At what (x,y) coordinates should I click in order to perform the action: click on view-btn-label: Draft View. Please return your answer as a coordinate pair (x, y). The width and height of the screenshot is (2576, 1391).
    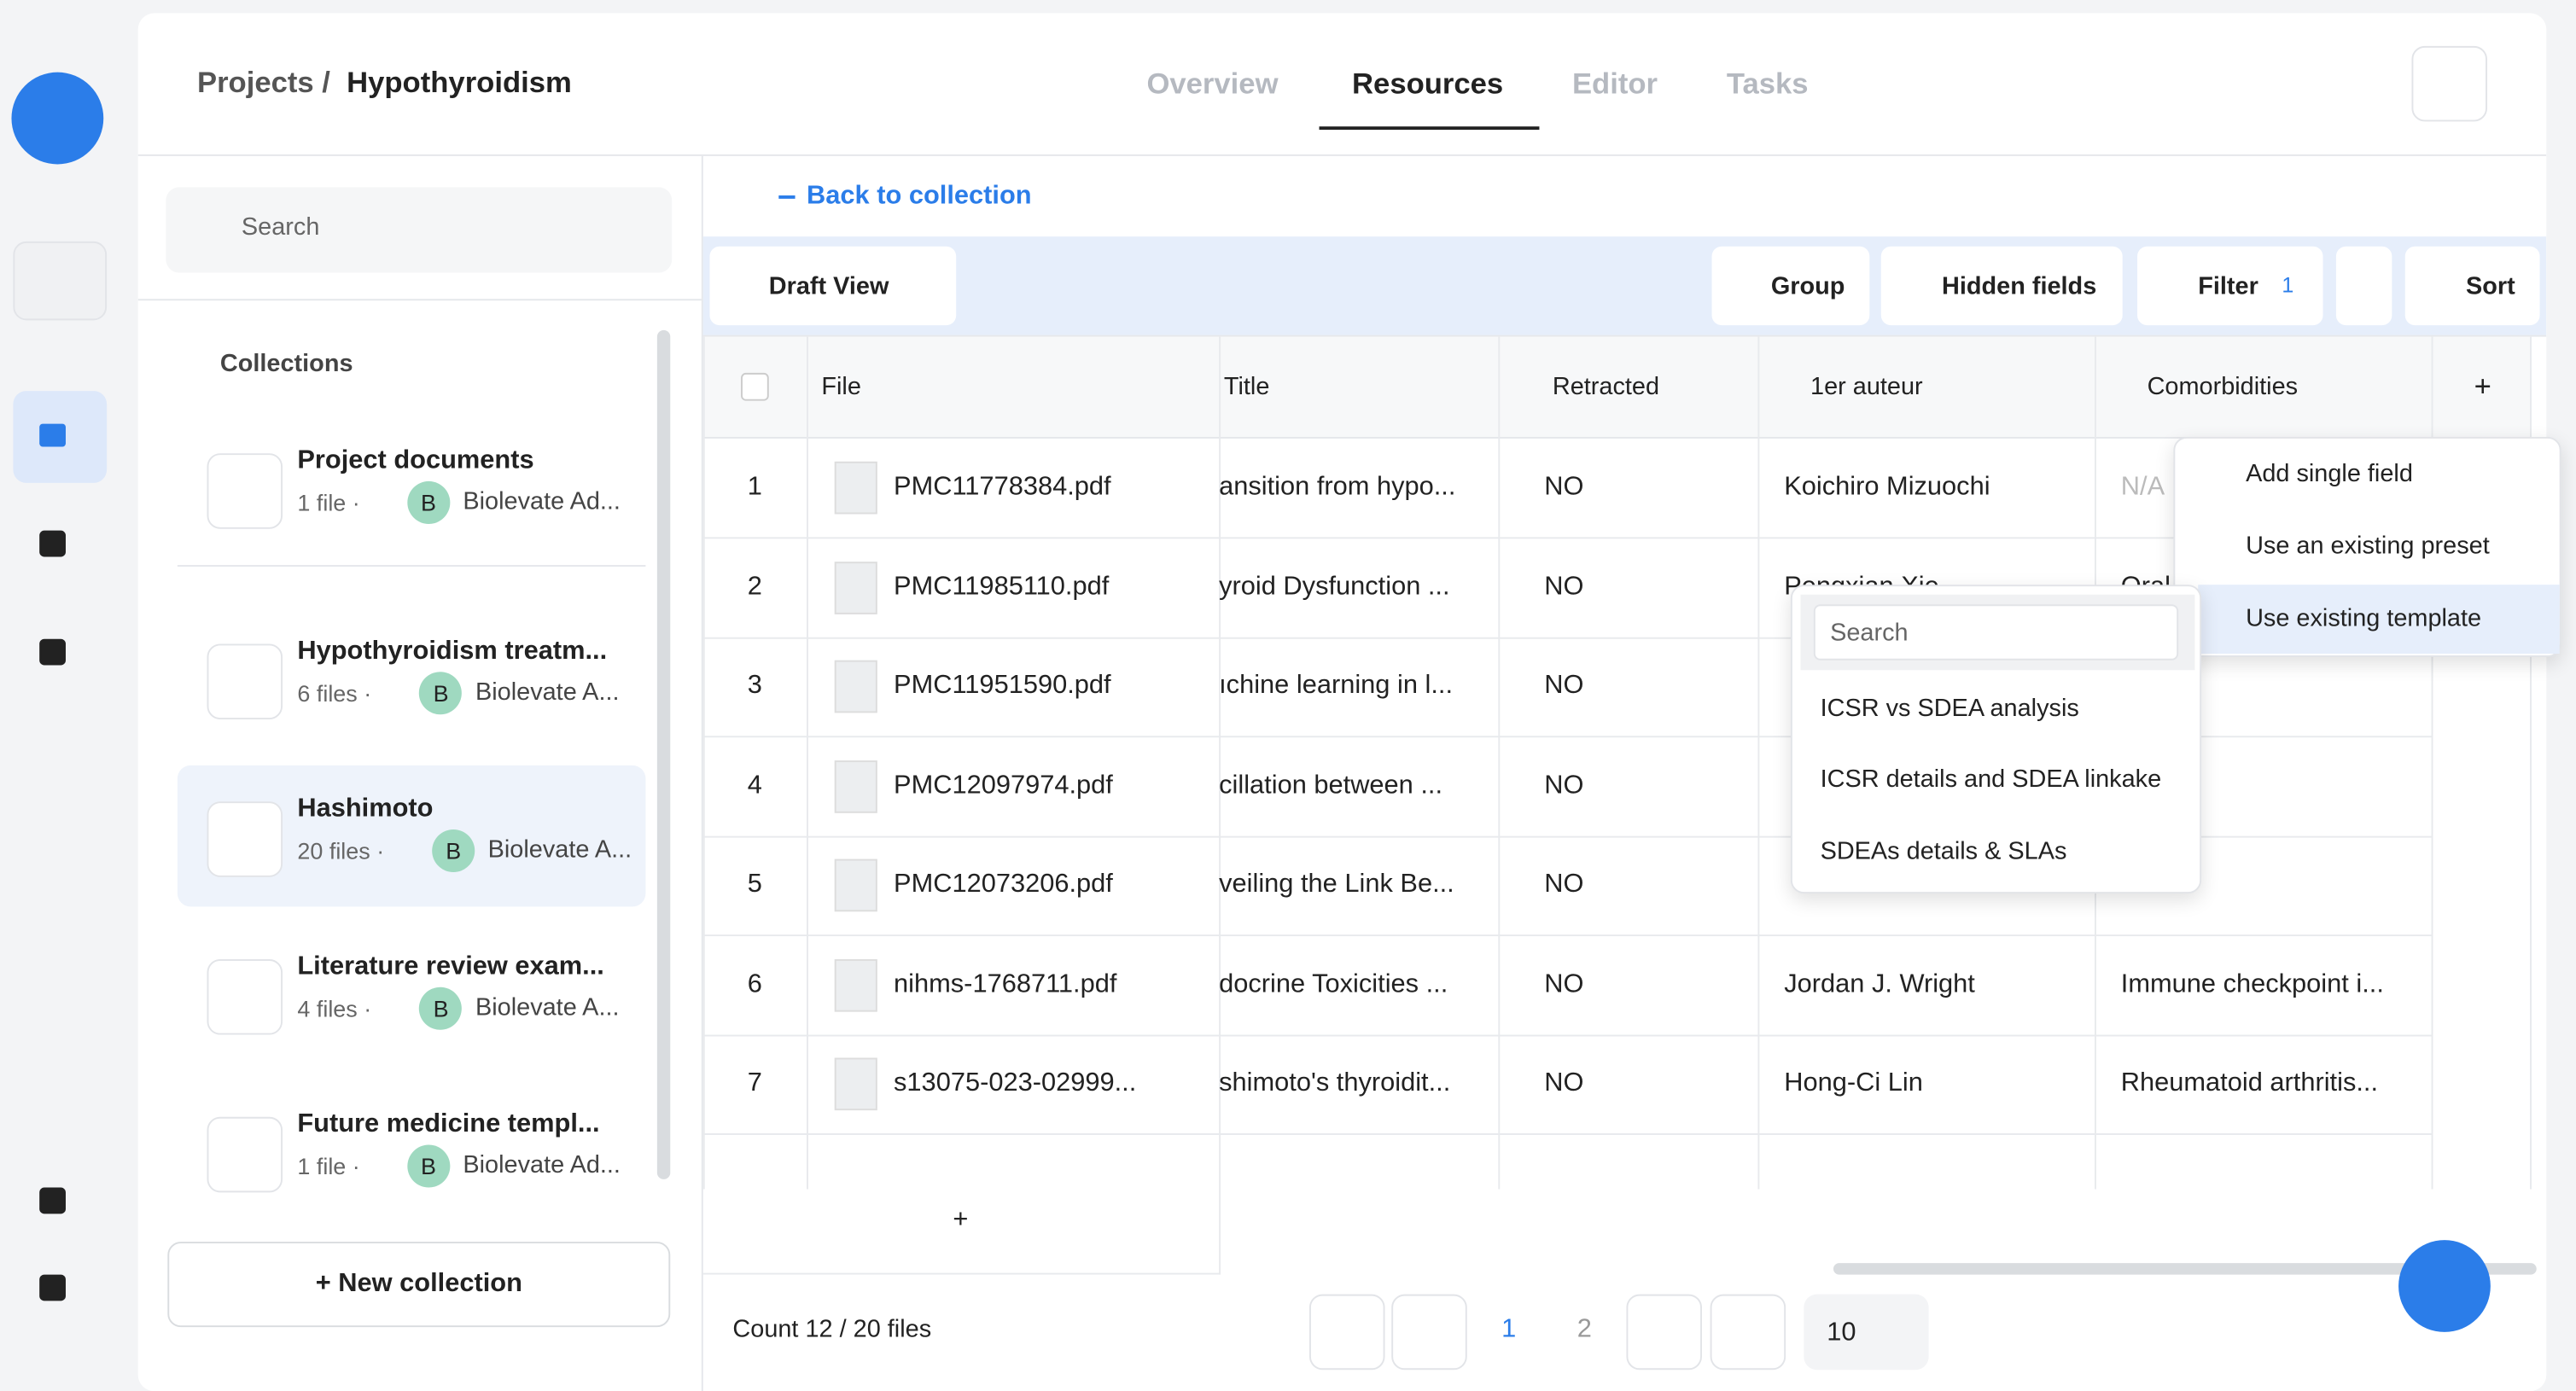
    Looking at the image, I should click on (828, 286).